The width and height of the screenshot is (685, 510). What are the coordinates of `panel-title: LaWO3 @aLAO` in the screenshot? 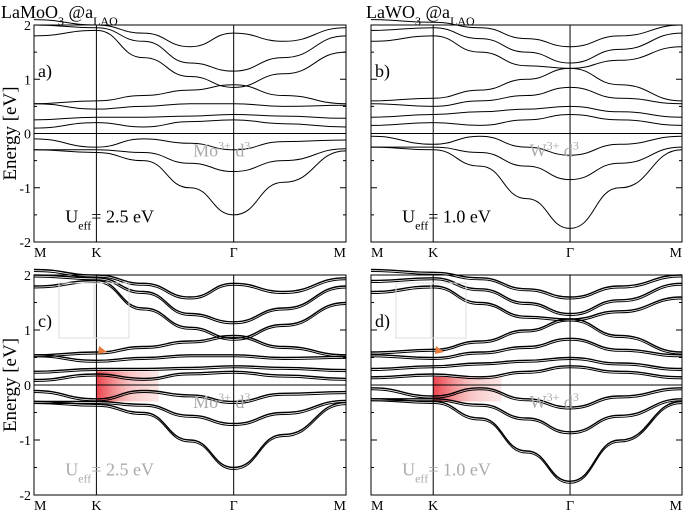 It's located at (420, 15).